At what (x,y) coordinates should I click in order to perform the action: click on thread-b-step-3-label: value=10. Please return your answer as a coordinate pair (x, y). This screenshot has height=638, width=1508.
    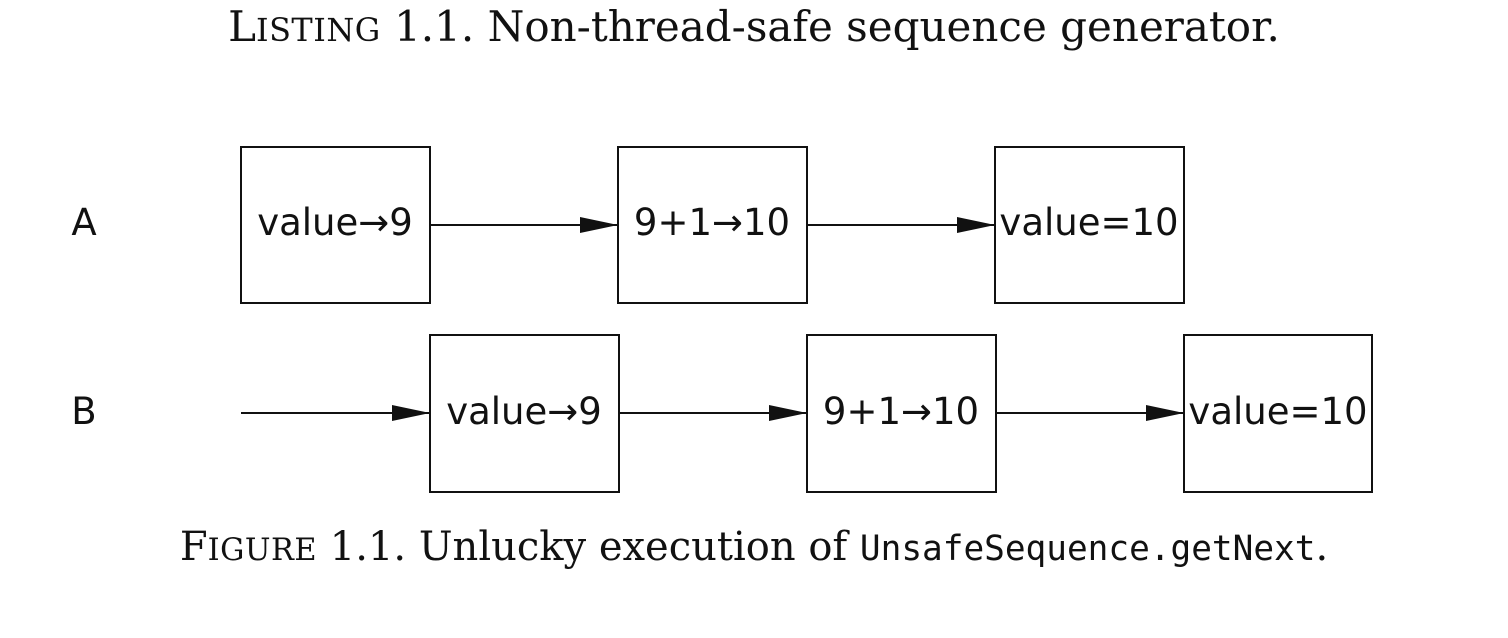
    Looking at the image, I should click on (1277, 411).